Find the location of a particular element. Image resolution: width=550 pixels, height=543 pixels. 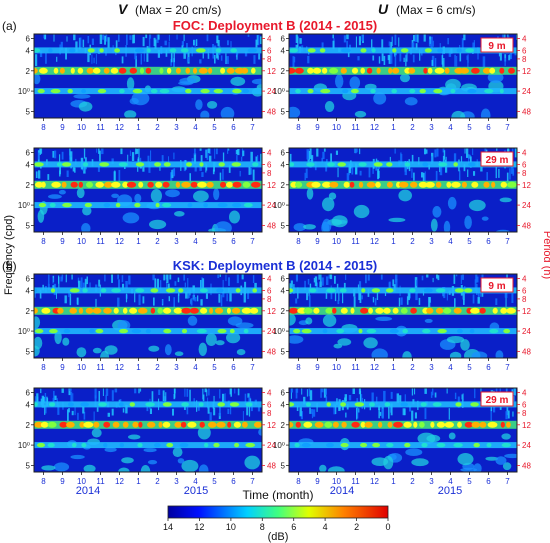

month-tick-label: 3 is located at coordinates (176, 127).